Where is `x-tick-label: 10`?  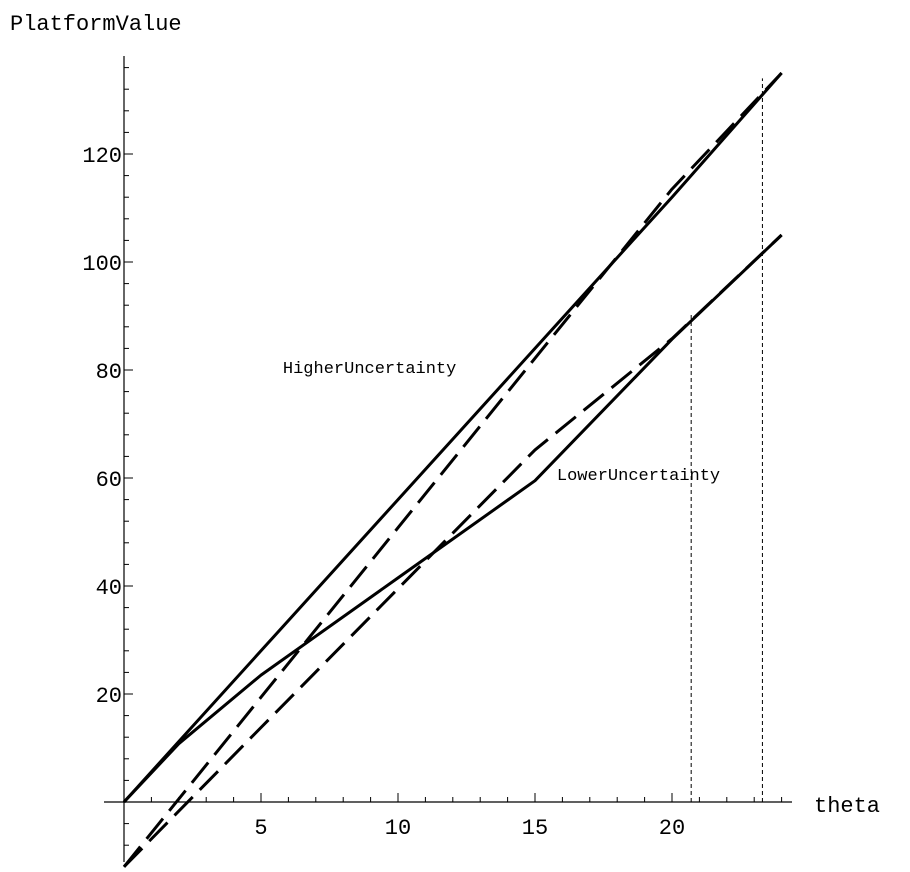
x-tick-label: 10 is located at coordinates (398, 828).